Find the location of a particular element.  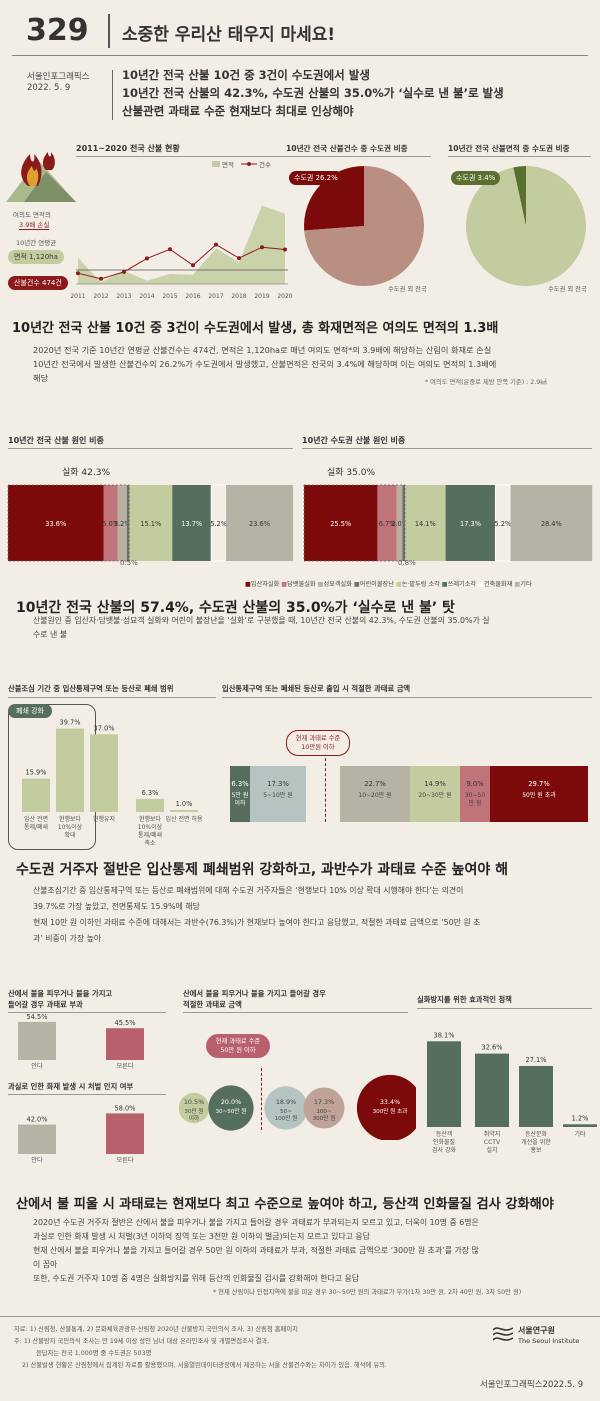

cause-value-label: 3.2% is located at coordinates (122, 524).